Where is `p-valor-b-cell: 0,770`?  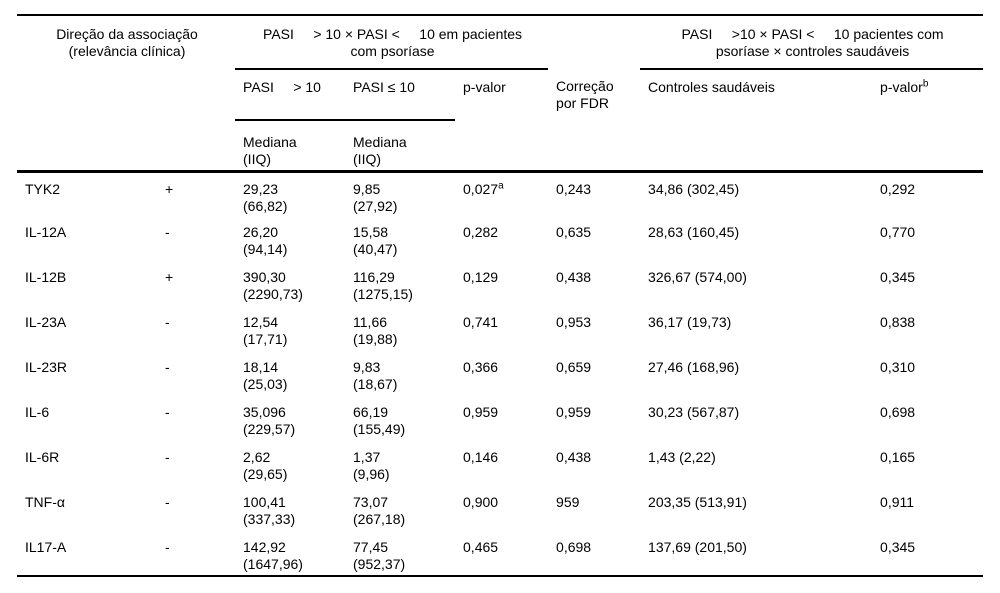
p-valor-b-cell: 0,770 is located at coordinates (898, 232).